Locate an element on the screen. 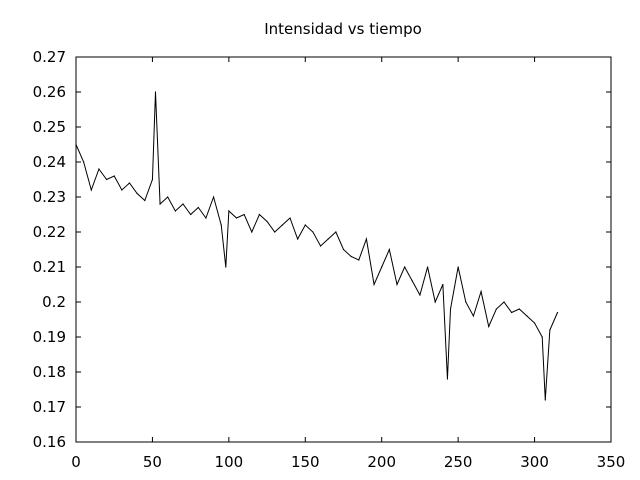 The height and width of the screenshot is (480, 640). y-tick-label: 0.18 is located at coordinates (49, 372).